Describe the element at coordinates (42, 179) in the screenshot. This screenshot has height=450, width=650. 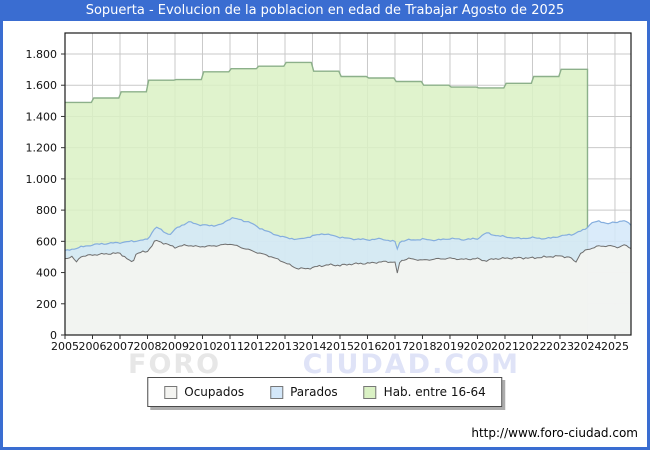
I see `y-tick-label: 1.000` at that location.